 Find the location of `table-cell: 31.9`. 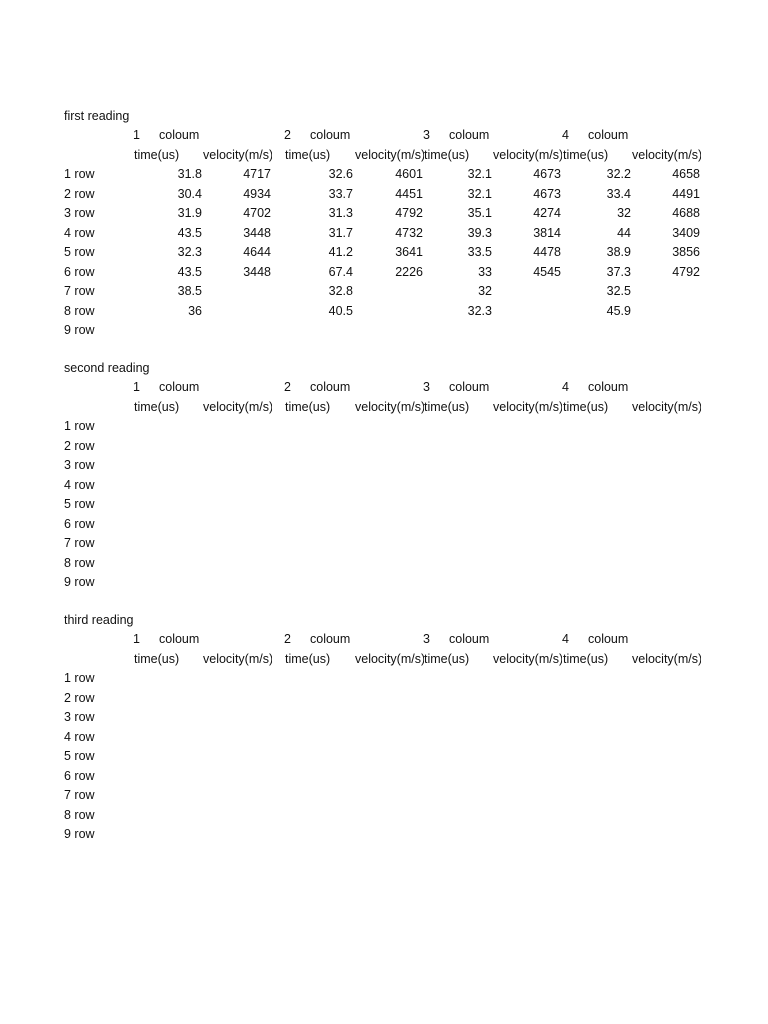

table-cell: 31.9 is located at coordinates (189, 213).